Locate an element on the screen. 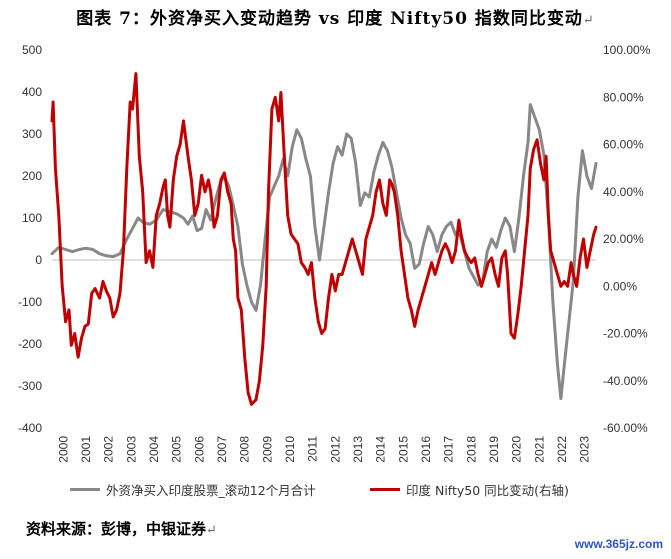 This screenshot has width=671, height=559. right-tick-label: 20.00% is located at coordinates (623, 239).